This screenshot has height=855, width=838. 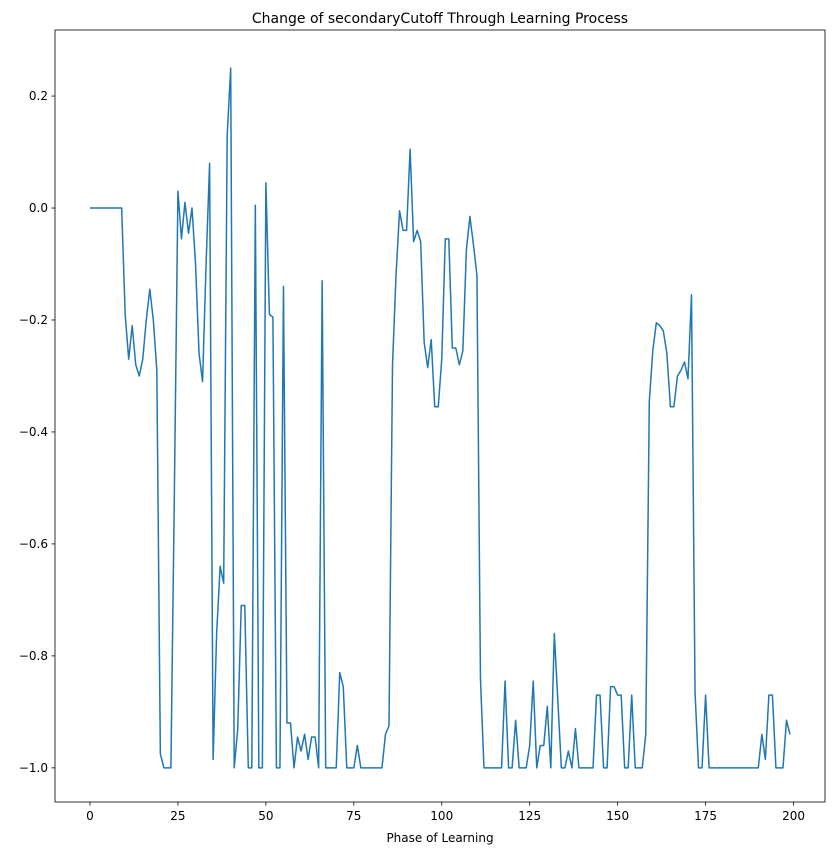 What do you see at coordinates (33, 432) in the screenshot?
I see `y-tick-label: −0.4` at bounding box center [33, 432].